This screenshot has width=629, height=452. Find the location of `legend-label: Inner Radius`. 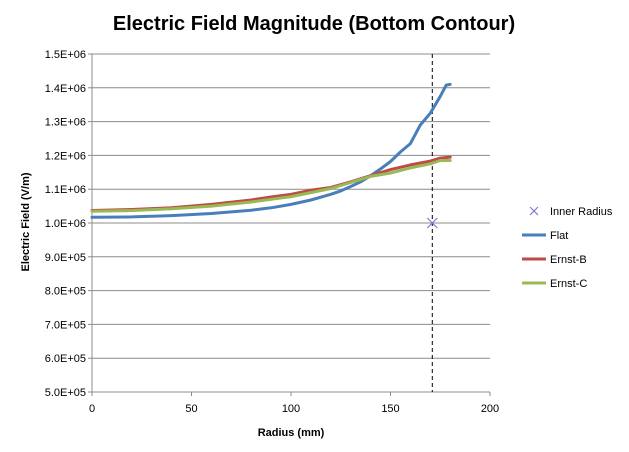

legend-label: Inner Radius is located at coordinates (581, 212).